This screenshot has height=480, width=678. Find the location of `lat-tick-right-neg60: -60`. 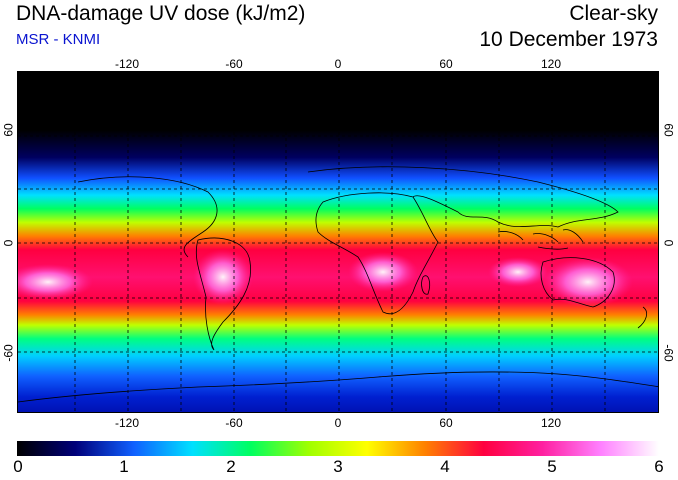

lat-tick-right-neg60: -60 is located at coordinates (668, 353).